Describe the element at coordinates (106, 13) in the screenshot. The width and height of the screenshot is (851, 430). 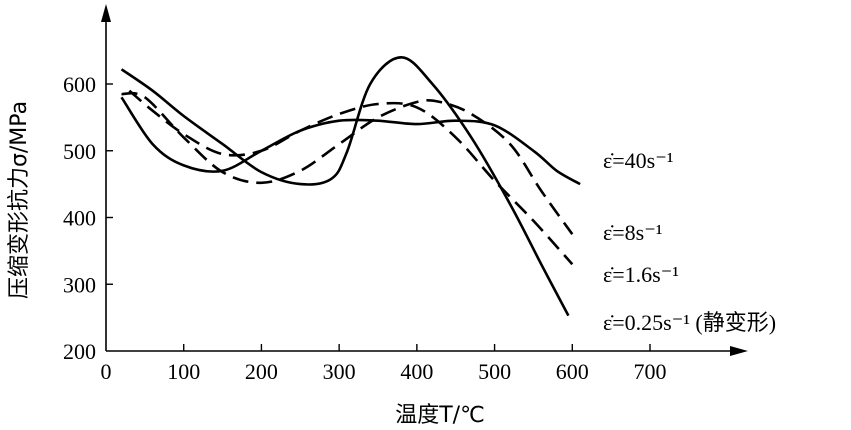
I see `y-axis-arrow` at that location.